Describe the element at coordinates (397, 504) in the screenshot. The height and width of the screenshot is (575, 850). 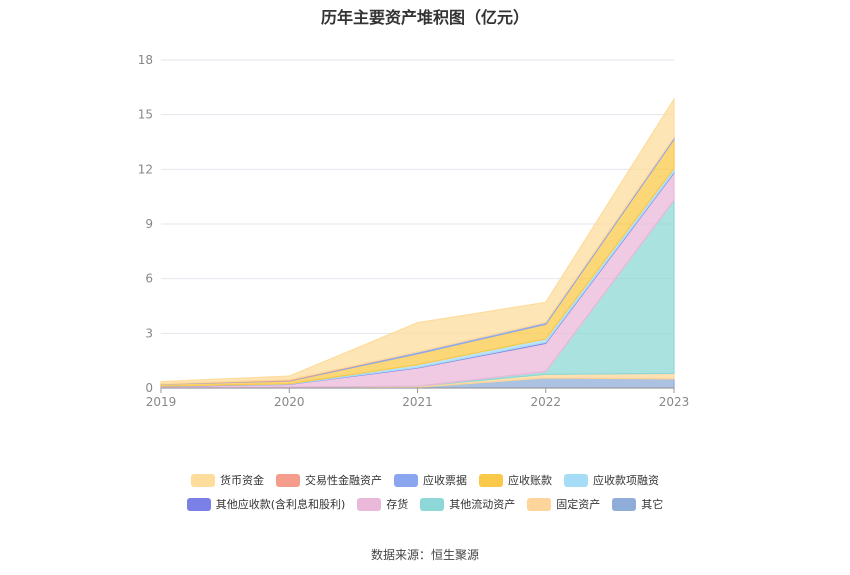
I see `legend-label: 存货` at that location.